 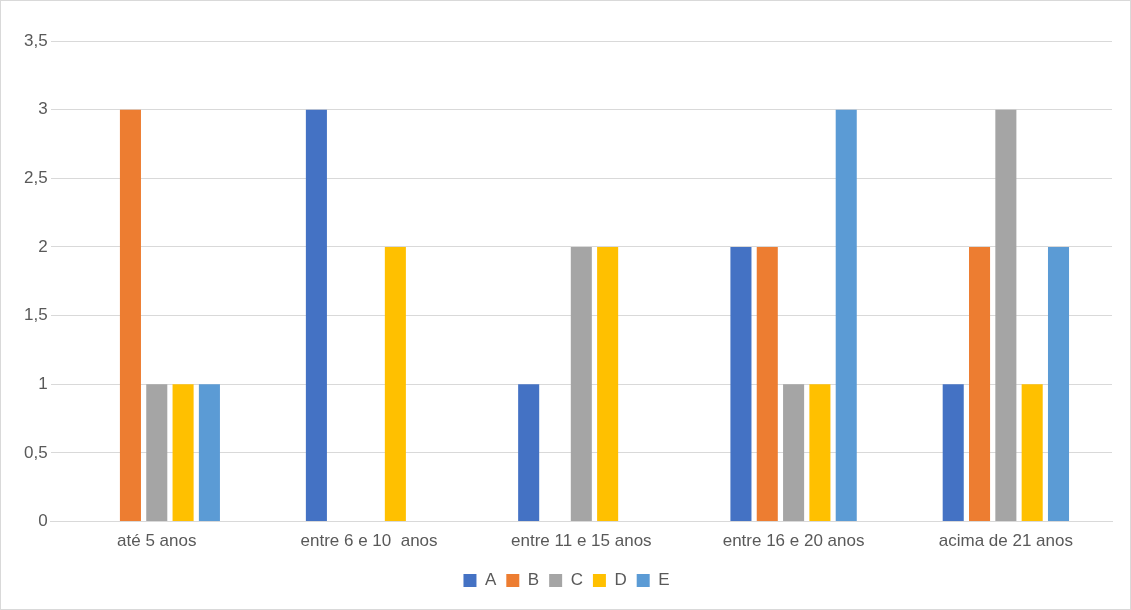 I want to click on y-tick-label: 2, so click(x=43, y=246).